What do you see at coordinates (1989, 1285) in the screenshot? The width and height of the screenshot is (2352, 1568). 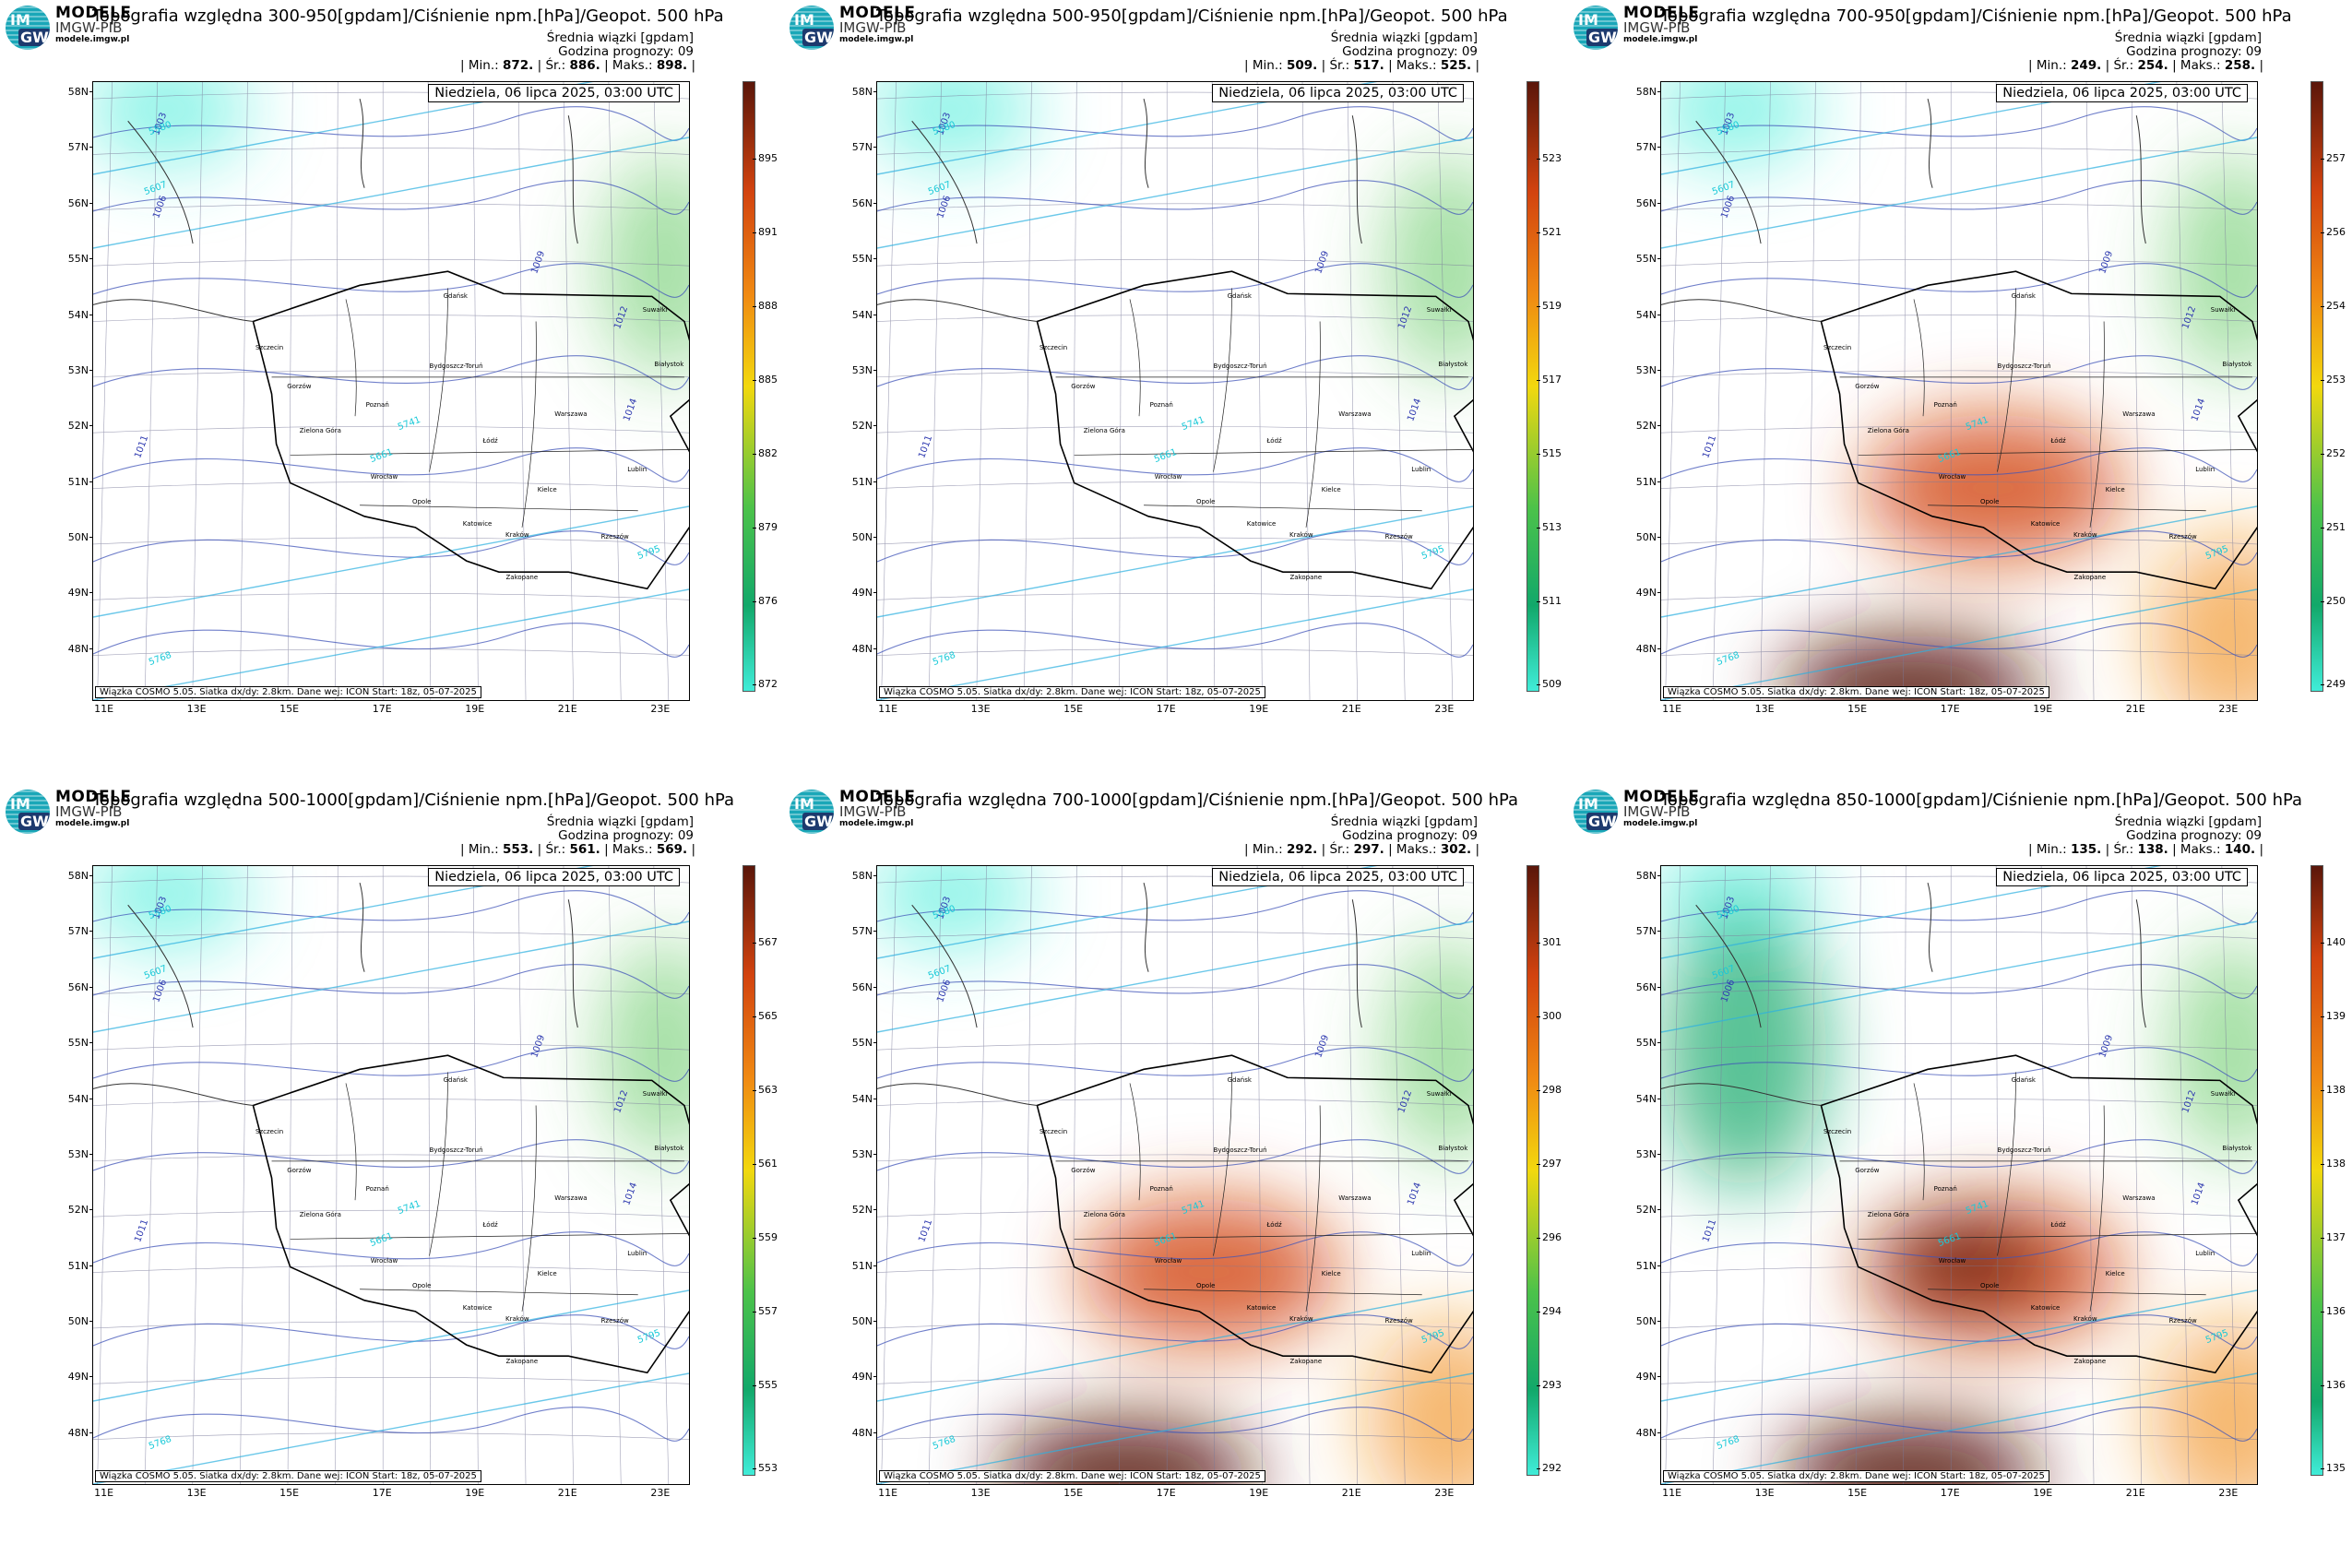 I see `city-label: Opole` at bounding box center [1989, 1285].